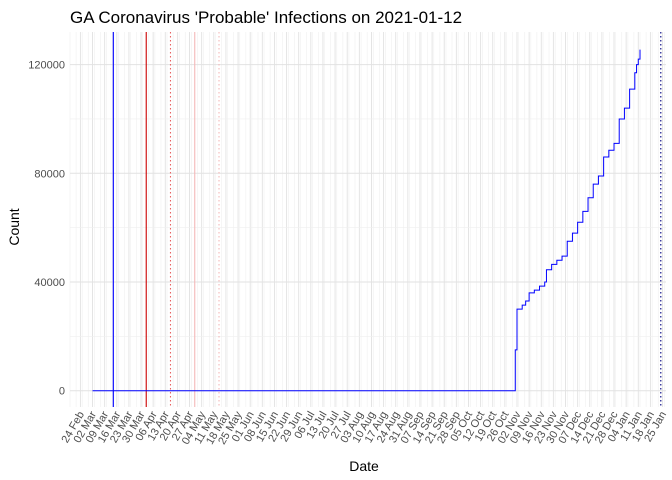 Image resolution: width=672 pixels, height=480 pixels. What do you see at coordinates (46, 66) in the screenshot?
I see `y-tick-label: 120000` at bounding box center [46, 66].